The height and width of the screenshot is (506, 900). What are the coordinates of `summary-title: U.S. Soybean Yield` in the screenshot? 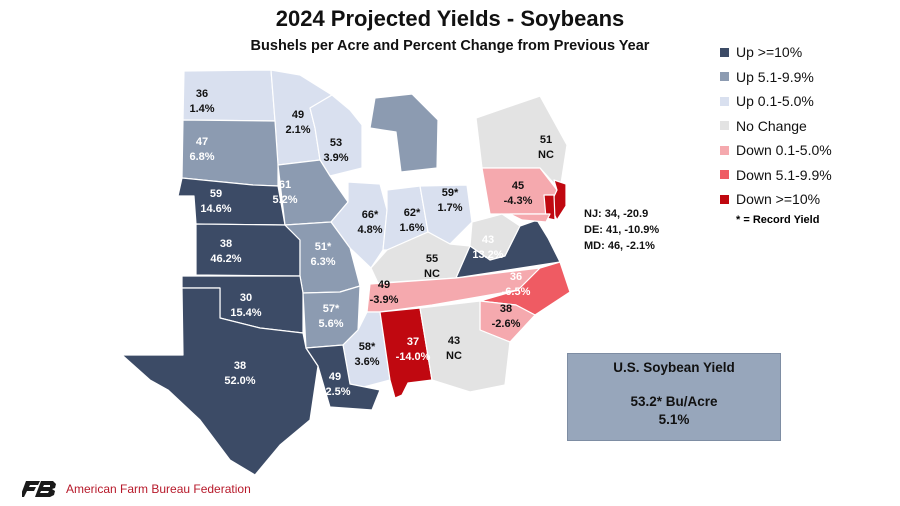 It's located at (674, 367).